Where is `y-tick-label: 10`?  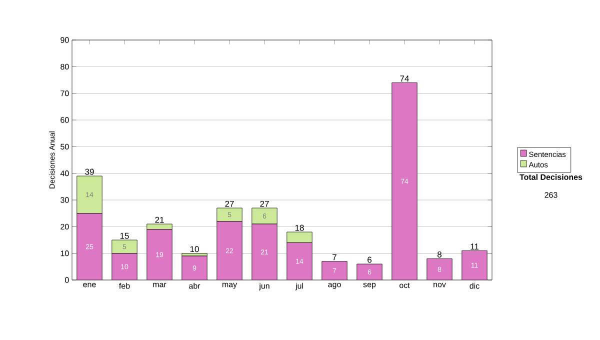 y-tick-label: 10 is located at coordinates (64, 253).